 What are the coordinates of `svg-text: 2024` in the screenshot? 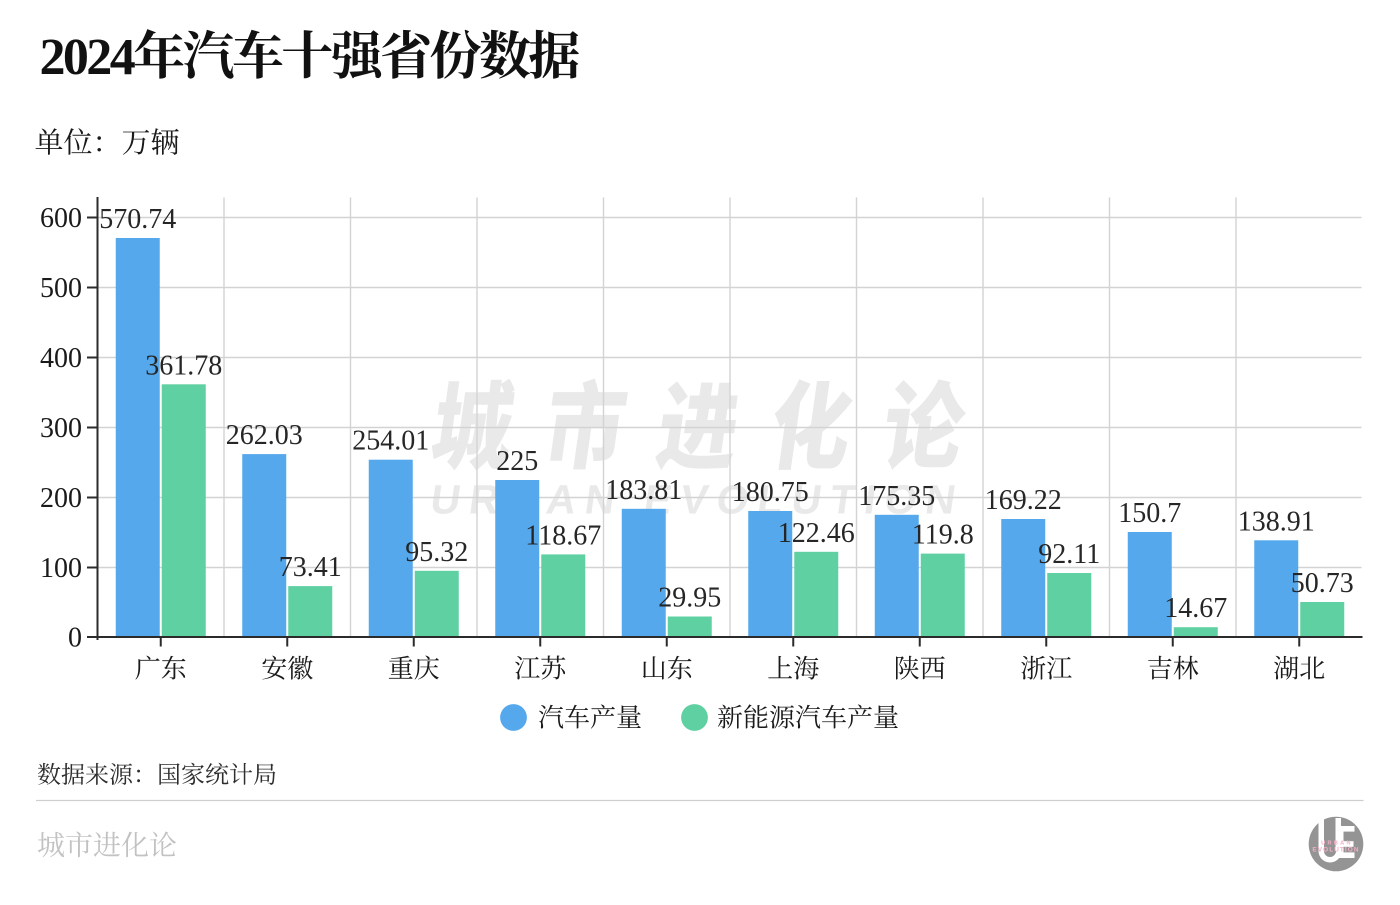 It's located at (88, 57).